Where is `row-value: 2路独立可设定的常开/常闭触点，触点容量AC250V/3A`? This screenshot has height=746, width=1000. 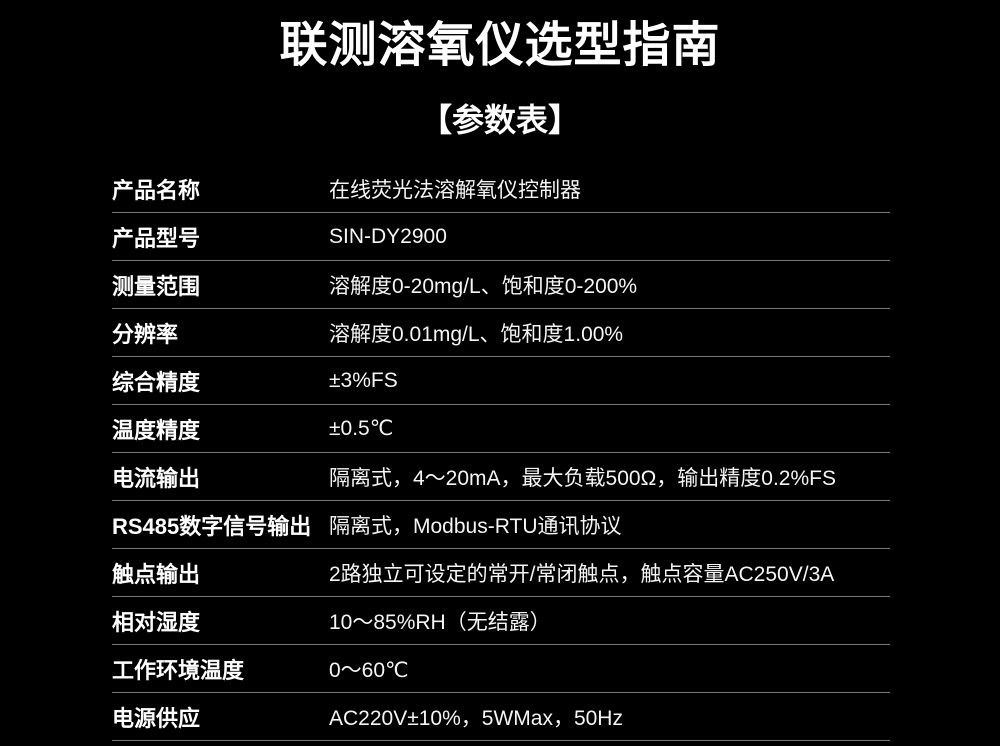
row-value: 2路独立可设定的常开/常闭触点，触点容量AC250V/3A is located at coordinates (582, 574).